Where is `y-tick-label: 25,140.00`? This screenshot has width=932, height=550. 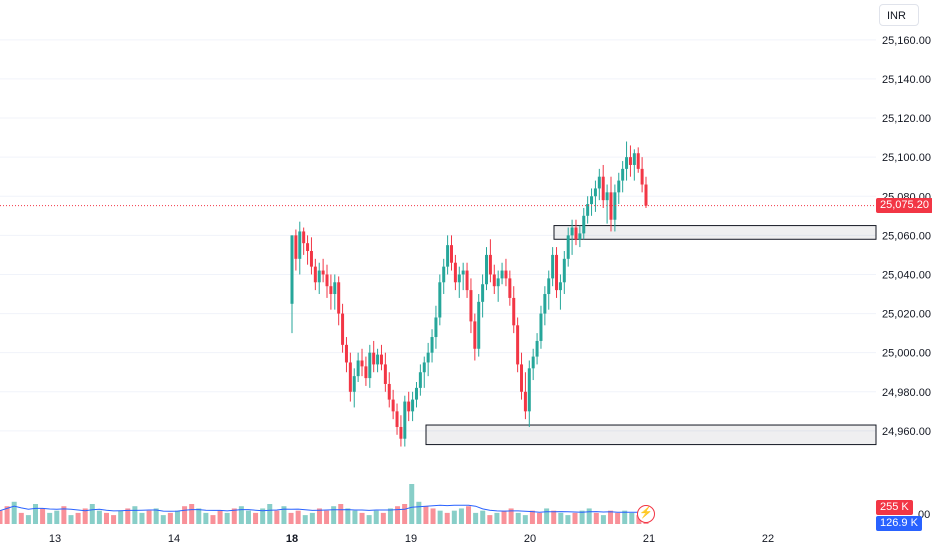
y-tick-label: 25,140.00 is located at coordinates (906, 80).